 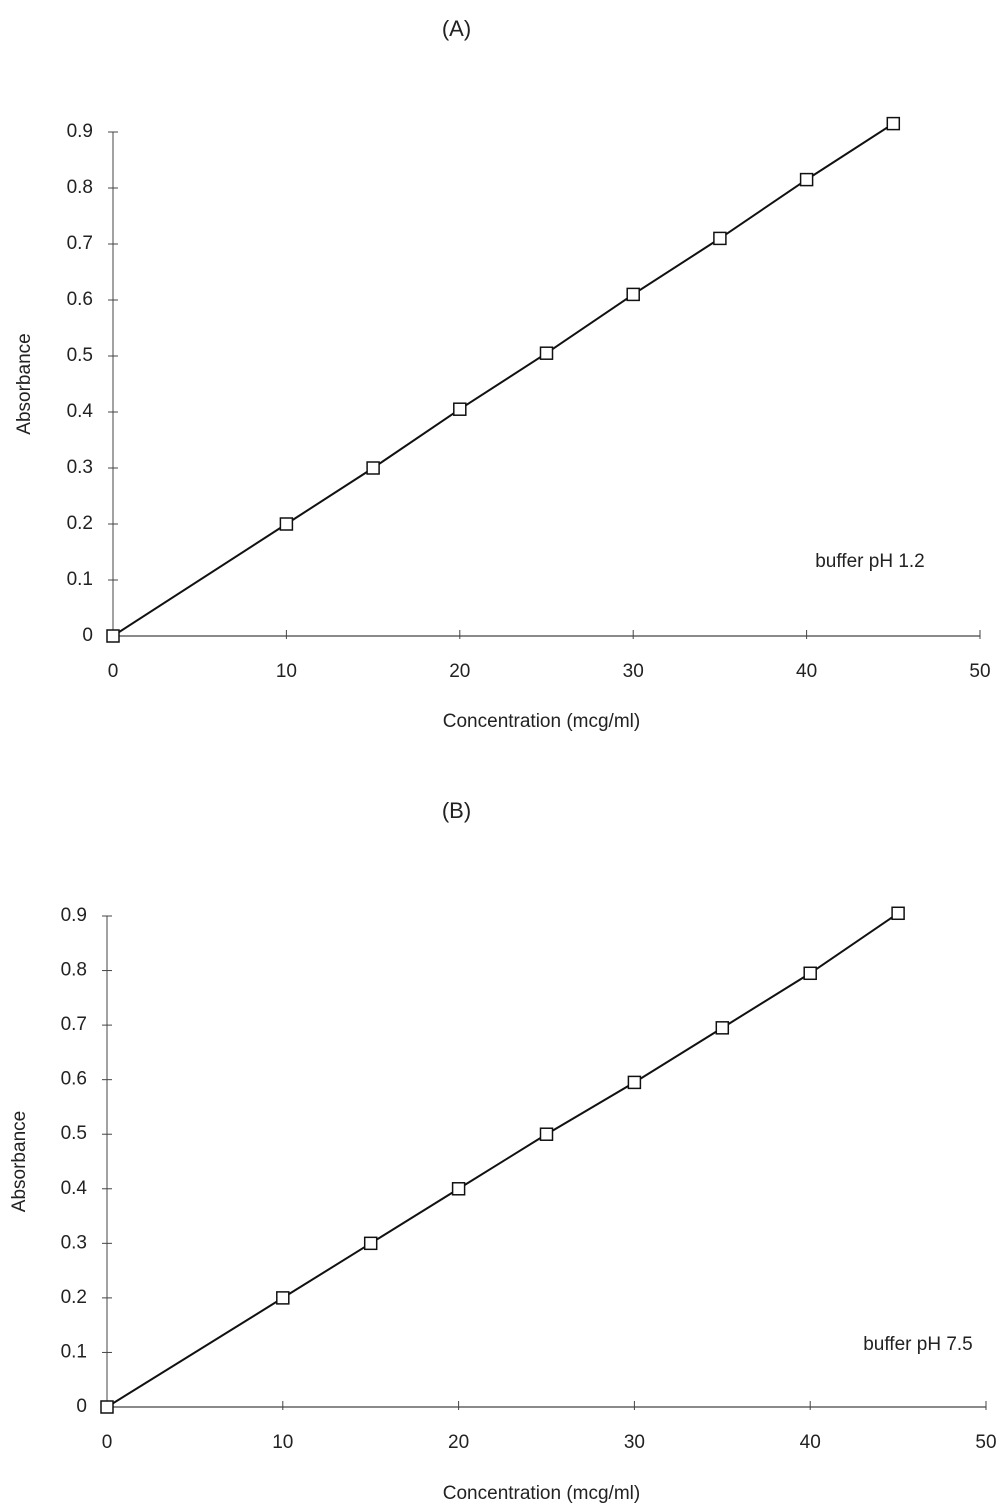 I want to click on chart-title: (B), so click(x=456, y=810).